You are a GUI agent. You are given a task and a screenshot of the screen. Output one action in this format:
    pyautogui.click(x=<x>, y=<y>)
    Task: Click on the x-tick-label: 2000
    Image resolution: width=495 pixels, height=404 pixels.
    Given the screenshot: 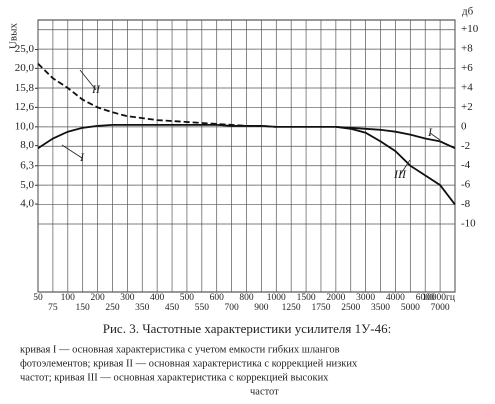 What is the action you would take?
    pyautogui.click(x=335, y=298)
    